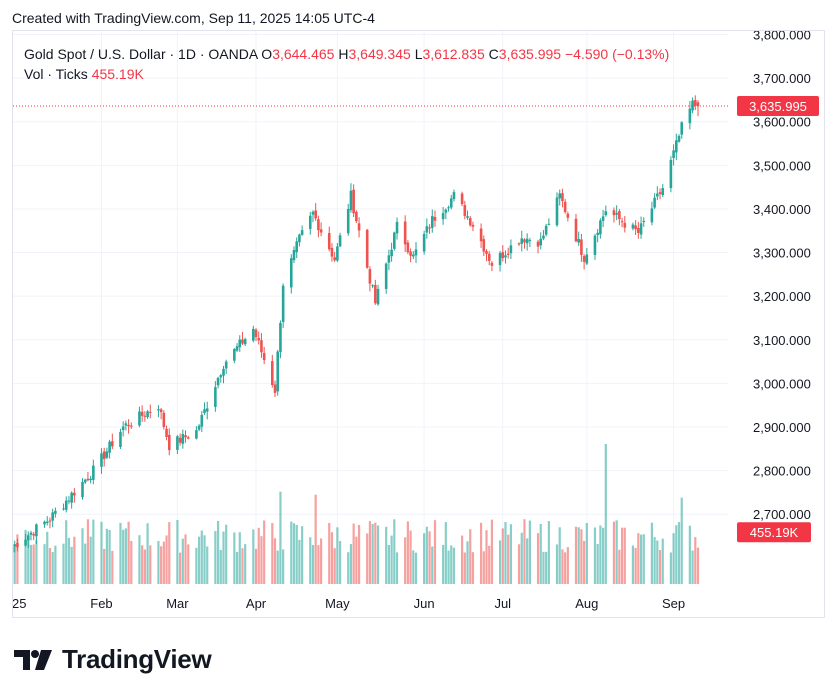 Image resolution: width=837 pixels, height=694 pixels. What do you see at coordinates (141, 54) in the screenshot?
I see `symbol-title: Gold Spot / U.S. Dollar · 1D · OANDA` at bounding box center [141, 54].